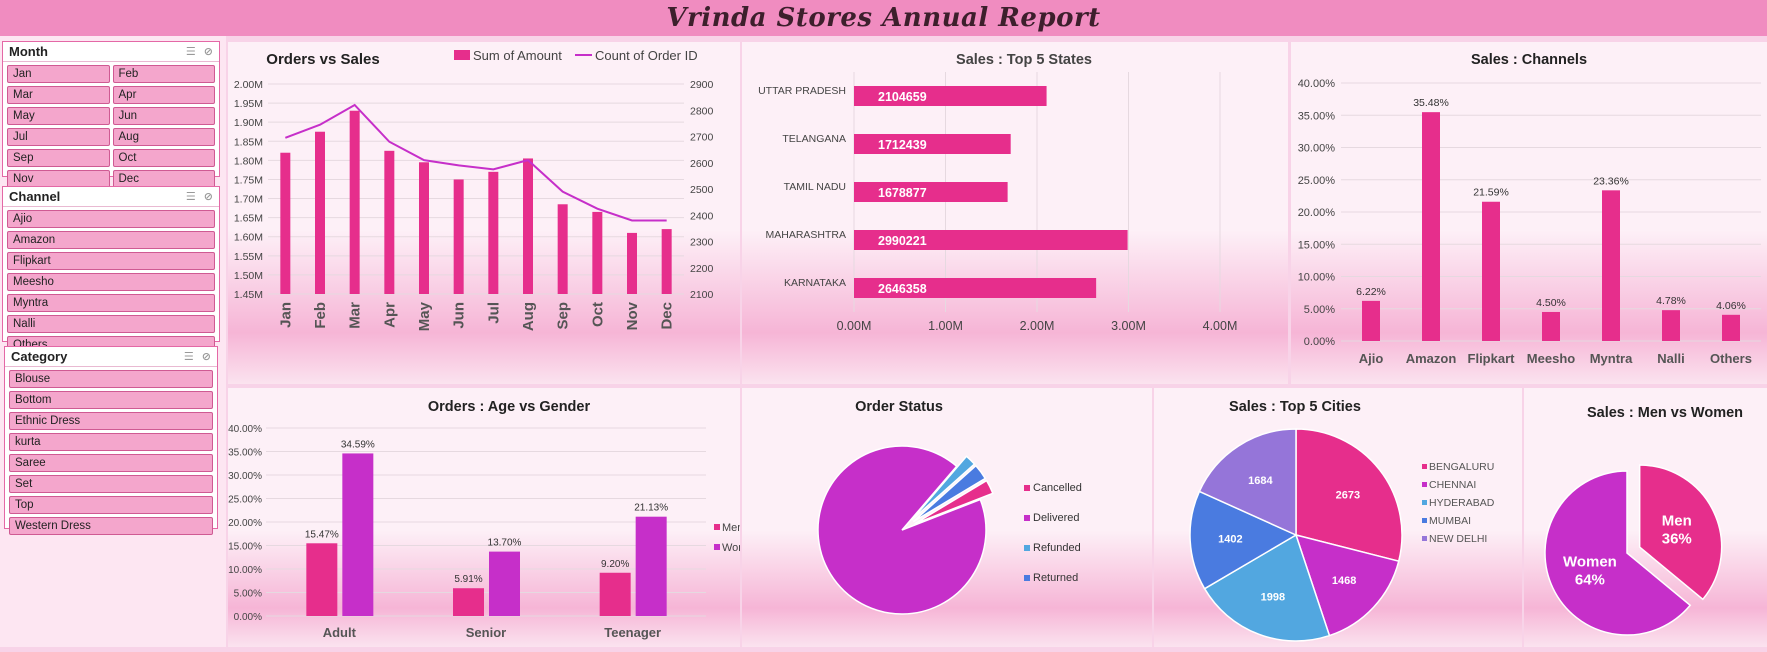  I want to click on slicer-item-amazon: Amazon, so click(111, 240).